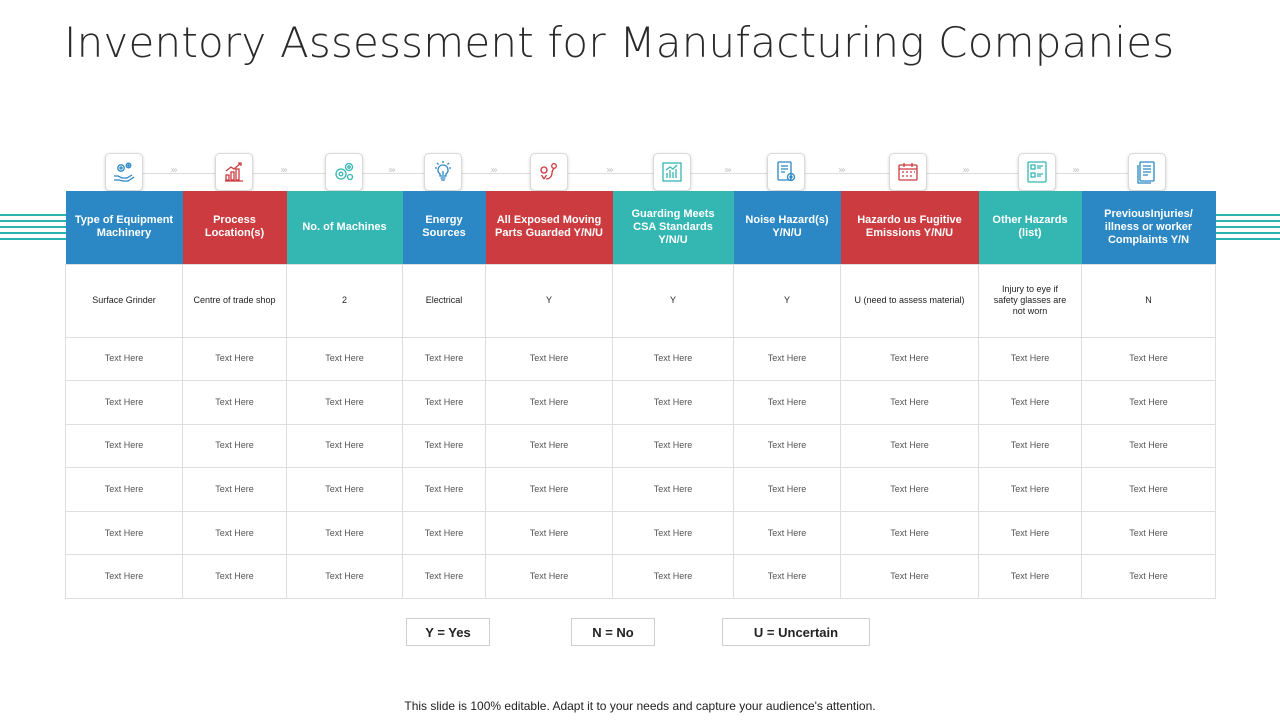  I want to click on table-cell: N, so click(1148, 300).